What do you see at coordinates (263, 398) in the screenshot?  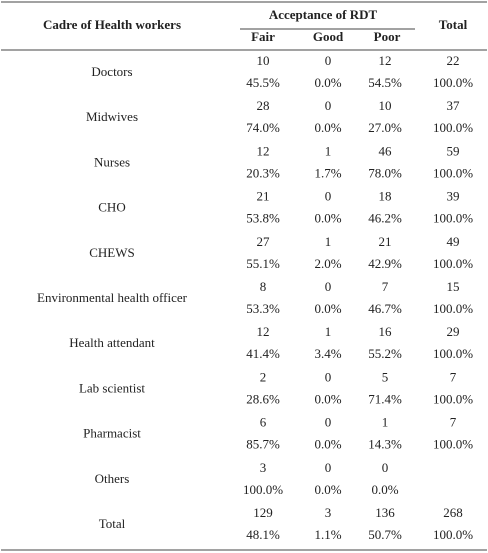 I see `fair-percent: 28.6%` at bounding box center [263, 398].